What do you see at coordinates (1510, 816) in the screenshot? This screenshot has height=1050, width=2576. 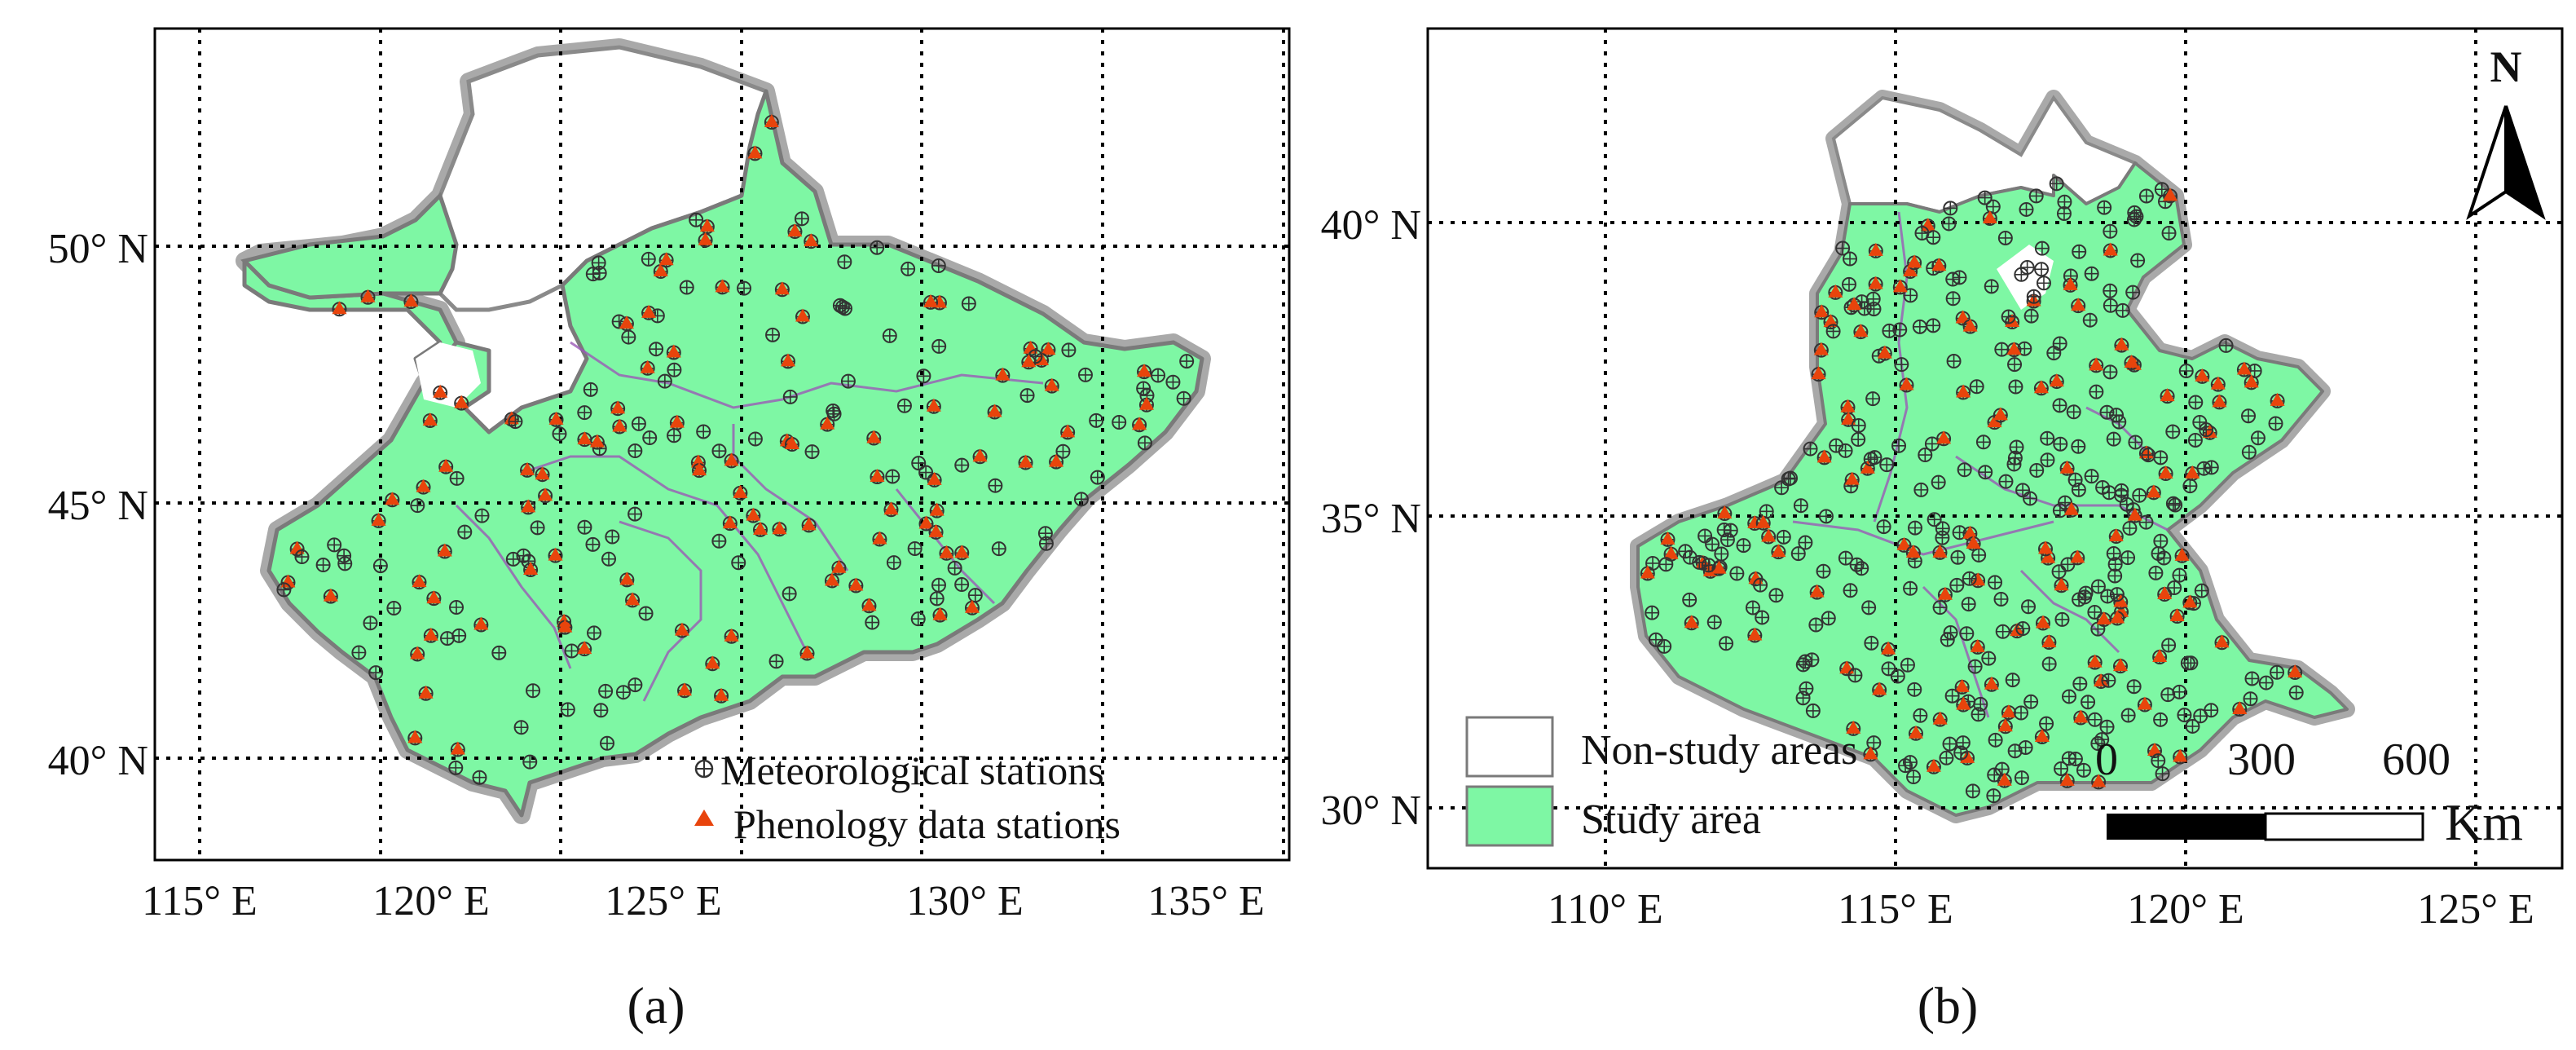 I see `study-legend-swatch` at bounding box center [1510, 816].